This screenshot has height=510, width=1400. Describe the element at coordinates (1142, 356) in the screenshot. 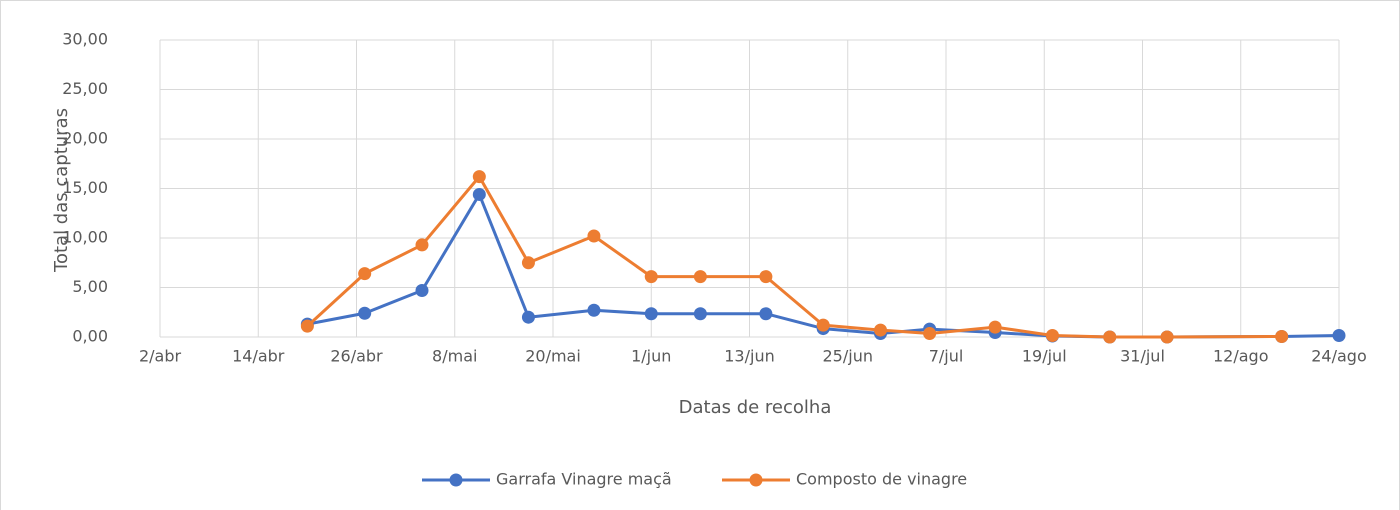

I see `x-tick-label: 31/jul` at that location.